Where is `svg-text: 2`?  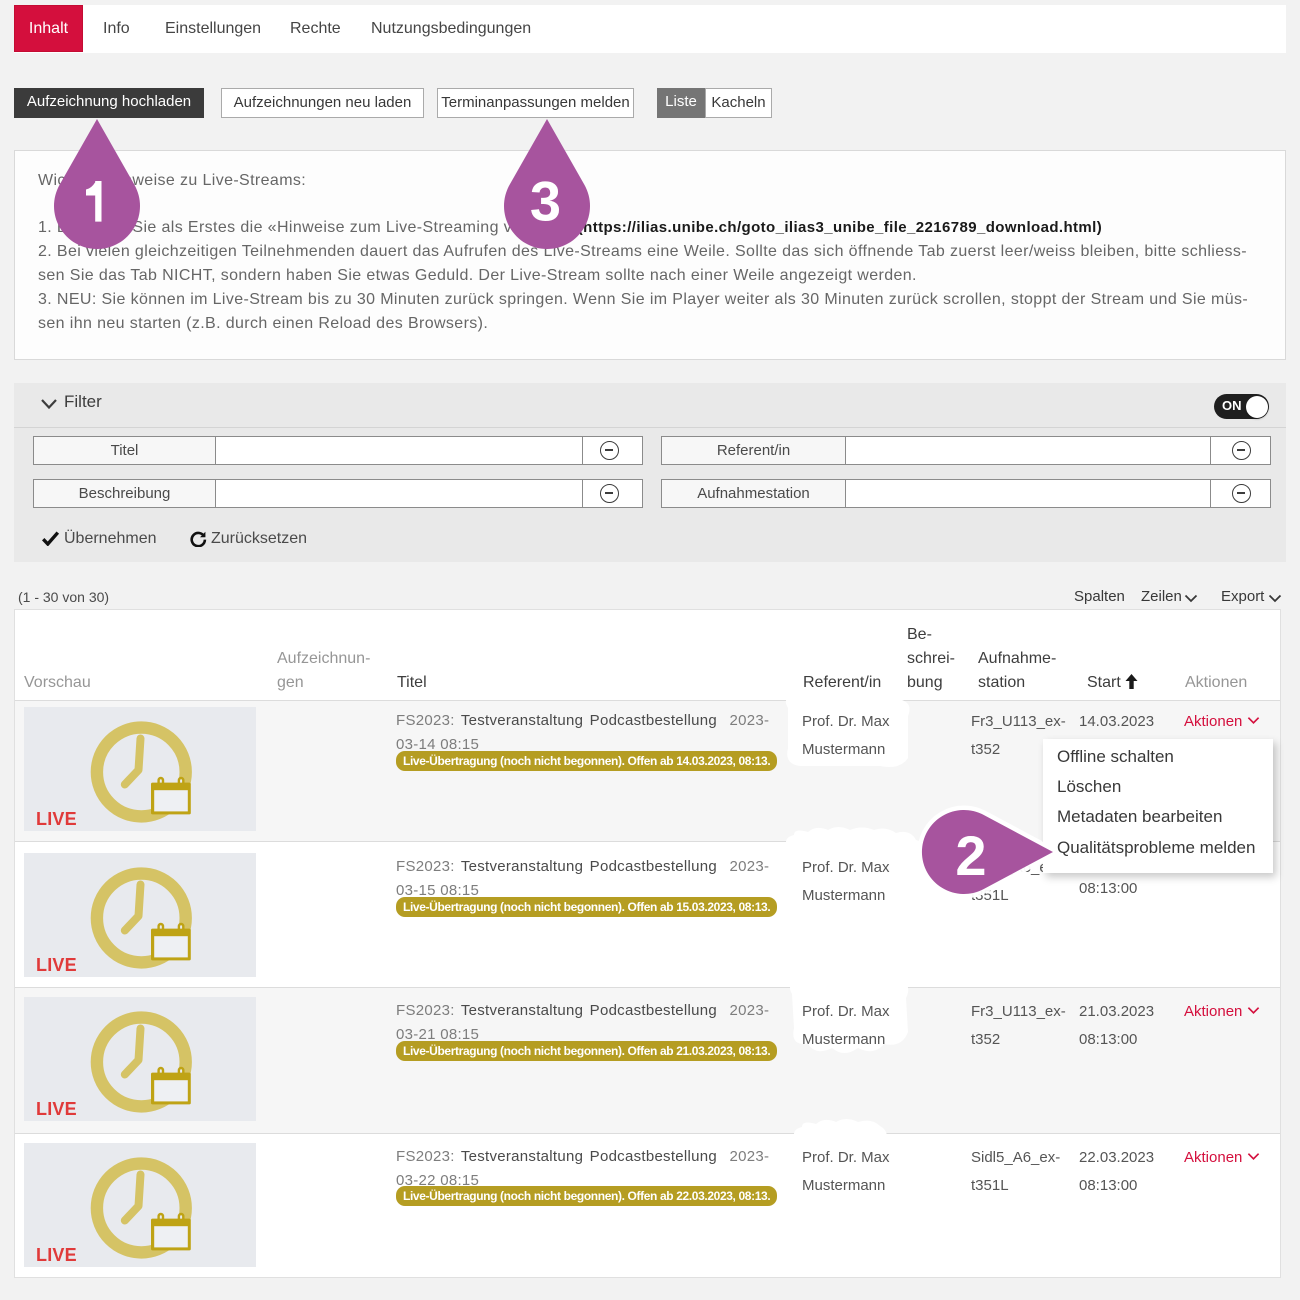 svg-text: 2 is located at coordinates (970, 855).